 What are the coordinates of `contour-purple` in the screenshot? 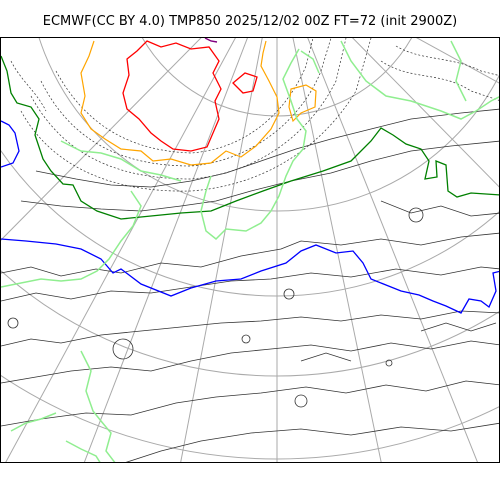 It's located at (211, 40).